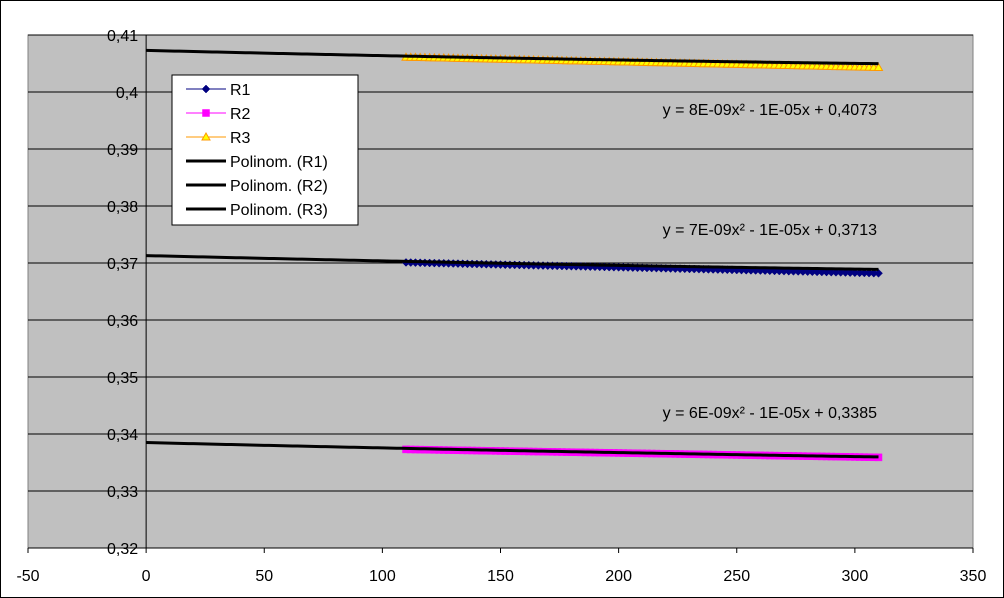 This screenshot has height=598, width=1004. Describe the element at coordinates (122, 321) in the screenshot. I see `y-tick-label: 0,36` at that location.